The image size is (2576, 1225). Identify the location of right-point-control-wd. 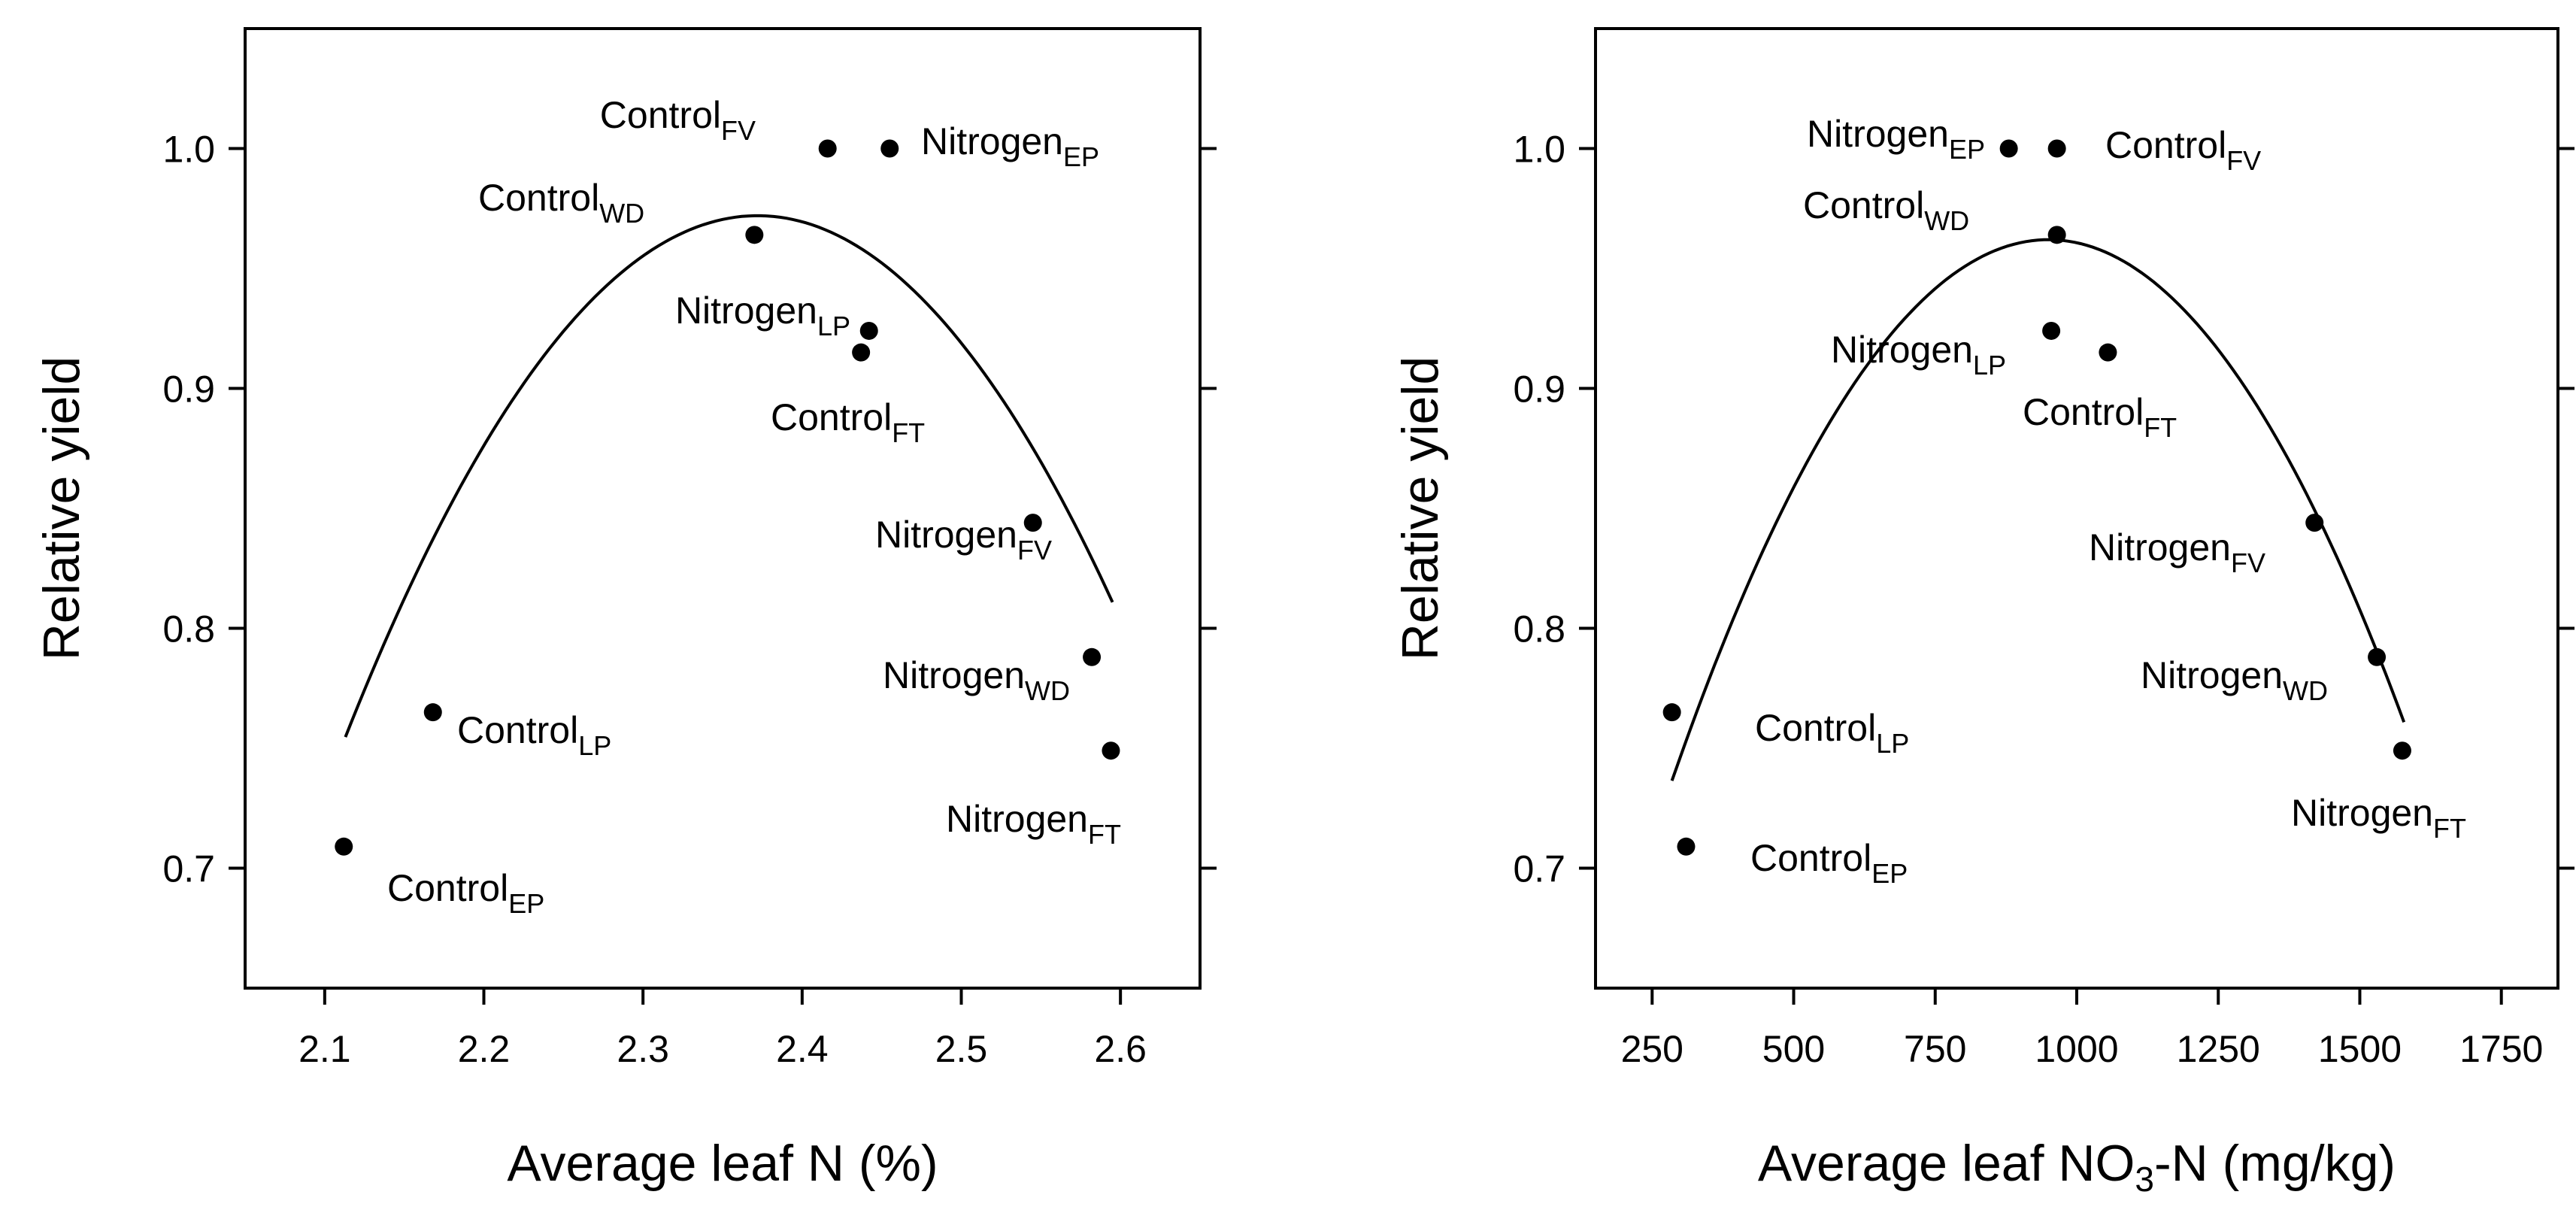
(2056, 235).